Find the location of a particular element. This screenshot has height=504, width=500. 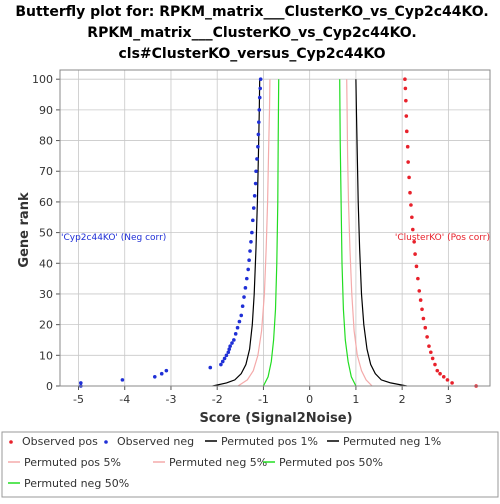

series-line-permuted-neg-5- is located at coordinates (254, 233).